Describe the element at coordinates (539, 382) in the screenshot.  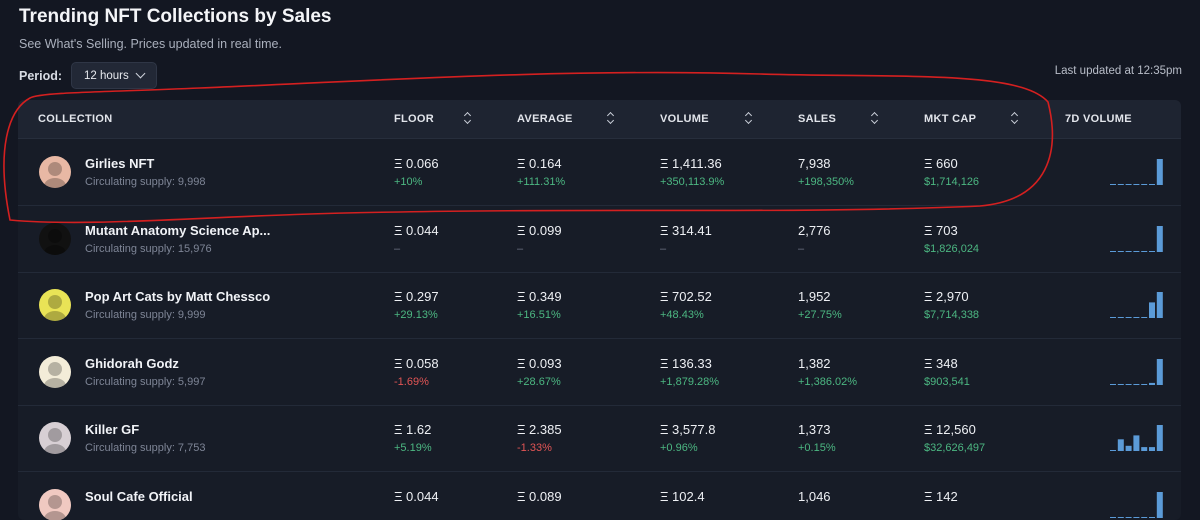
I see `average-change: +28.67%` at that location.